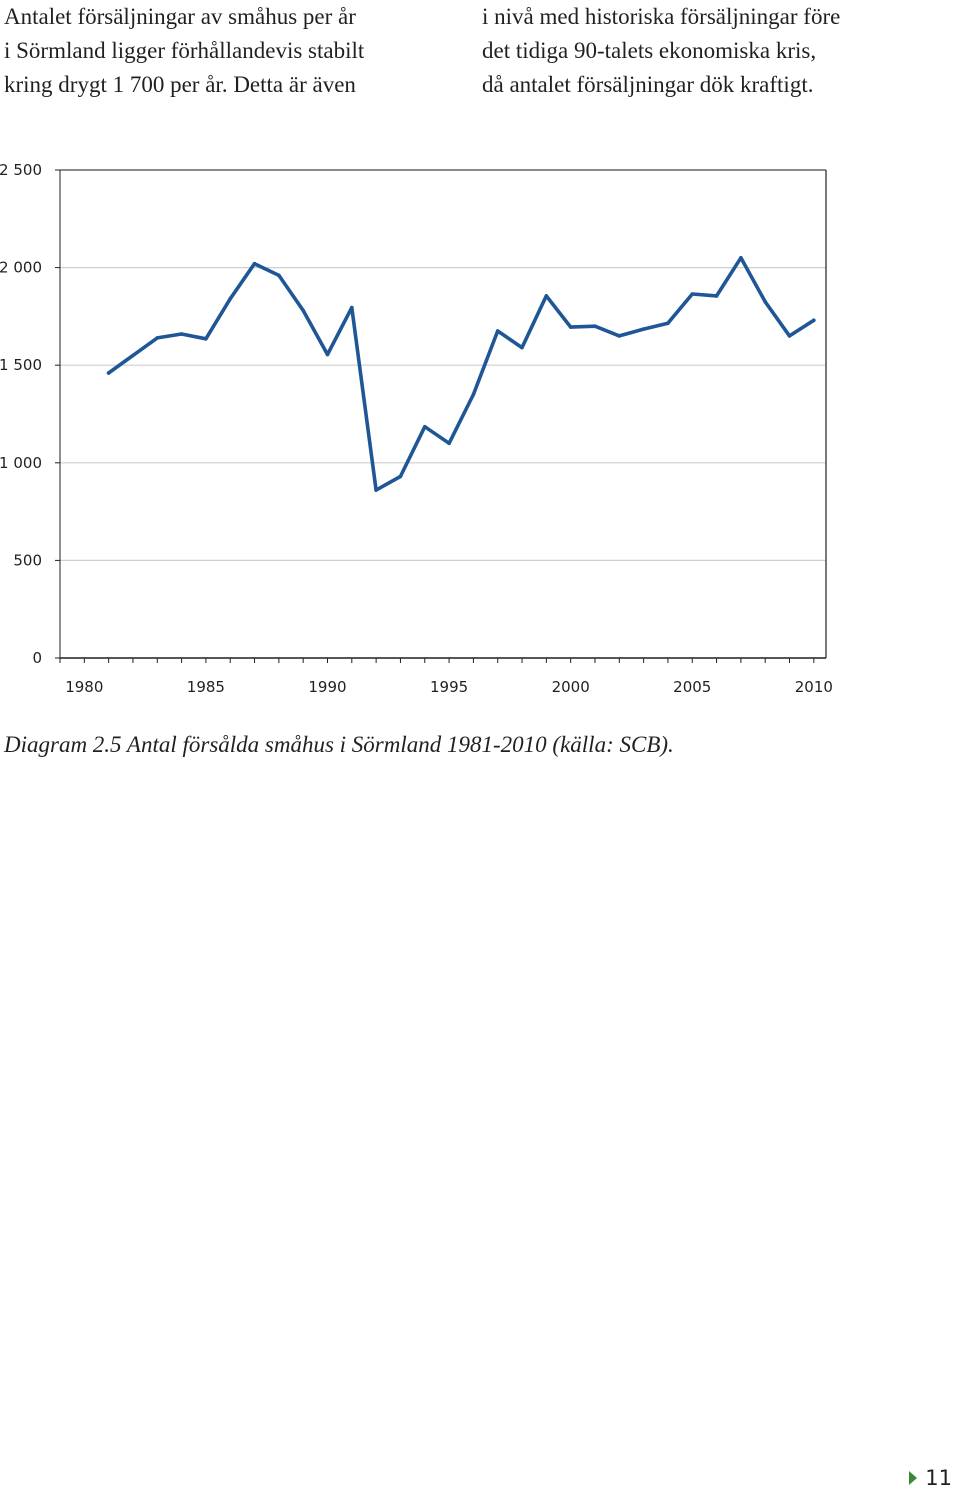 This screenshot has width=960, height=1492. Describe the element at coordinates (913, 1478) in the screenshot. I see `triangle-arrow-icon` at that location.